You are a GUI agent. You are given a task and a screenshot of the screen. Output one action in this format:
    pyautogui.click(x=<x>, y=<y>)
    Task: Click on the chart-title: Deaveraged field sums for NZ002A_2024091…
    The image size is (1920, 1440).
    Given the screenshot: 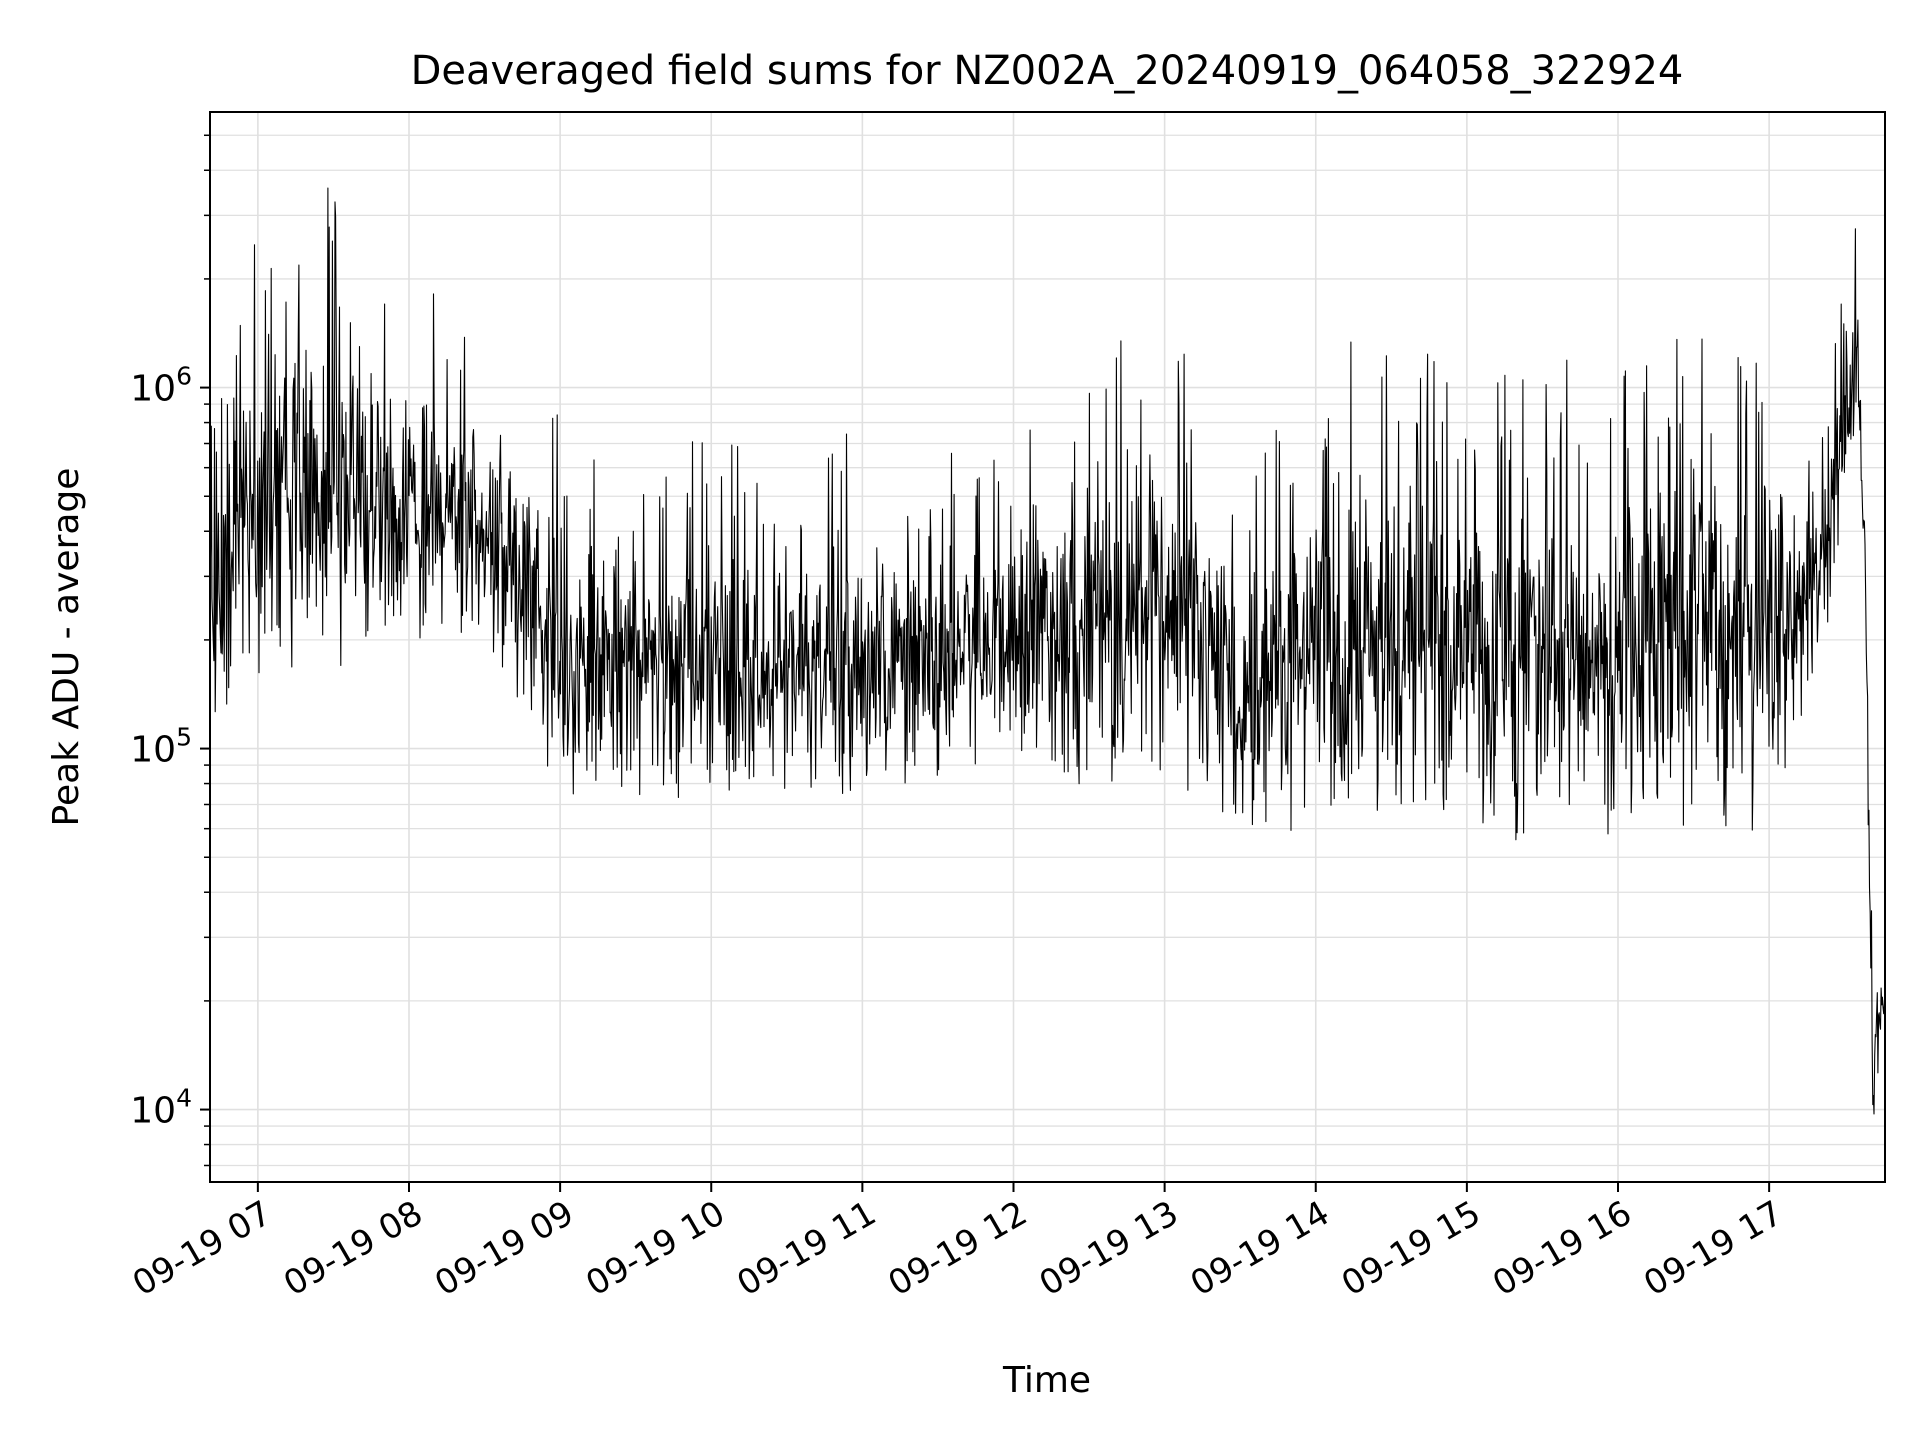 What is the action you would take?
    pyautogui.click(x=1047, y=71)
    